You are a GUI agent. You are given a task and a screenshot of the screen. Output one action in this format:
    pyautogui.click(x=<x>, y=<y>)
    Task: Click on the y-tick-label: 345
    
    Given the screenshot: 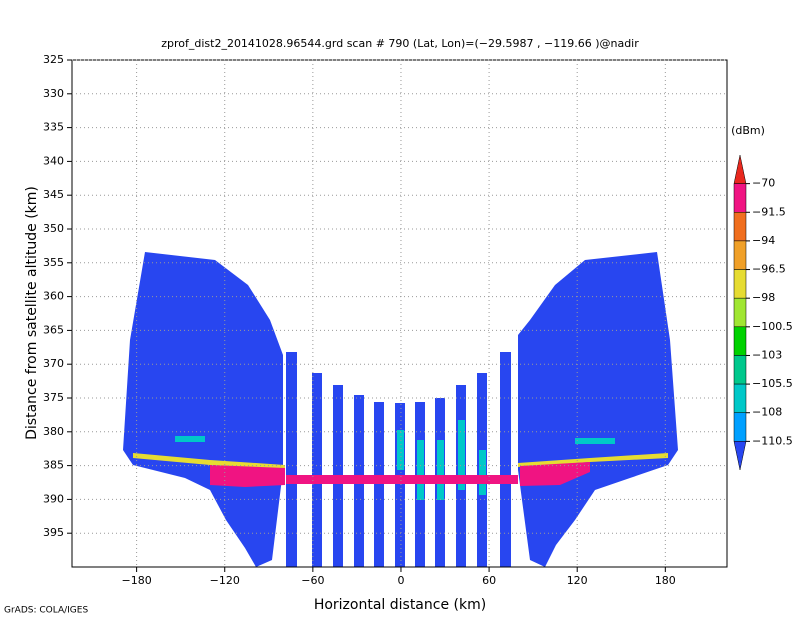 What is the action you would take?
    pyautogui.click(x=53, y=194)
    